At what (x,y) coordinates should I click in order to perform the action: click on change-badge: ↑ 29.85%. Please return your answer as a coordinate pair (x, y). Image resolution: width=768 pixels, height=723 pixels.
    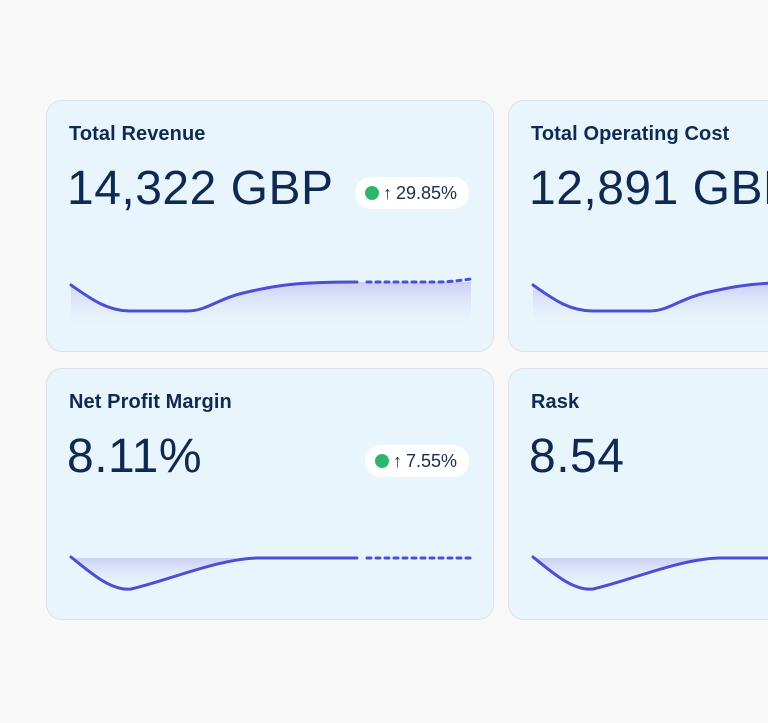
    Looking at the image, I should click on (411, 193).